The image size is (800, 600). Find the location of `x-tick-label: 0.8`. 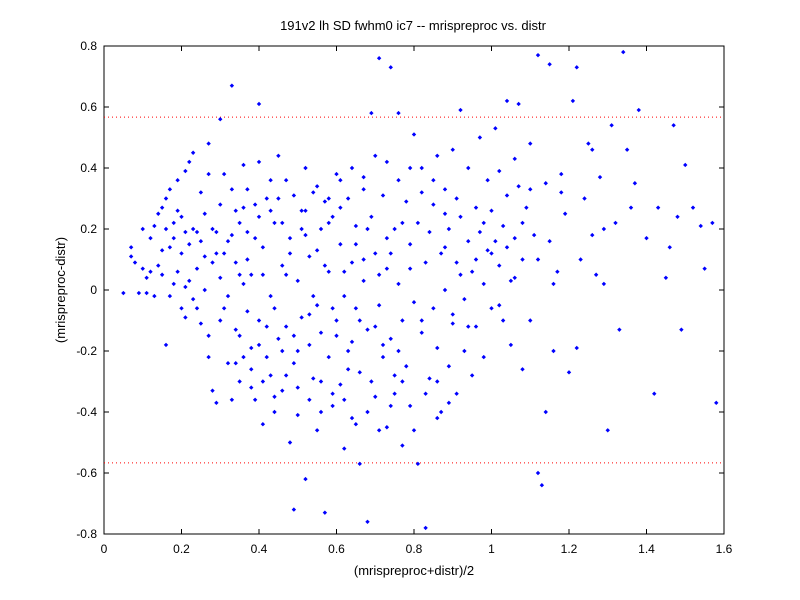

x-tick-label: 0.8 is located at coordinates (414, 549).